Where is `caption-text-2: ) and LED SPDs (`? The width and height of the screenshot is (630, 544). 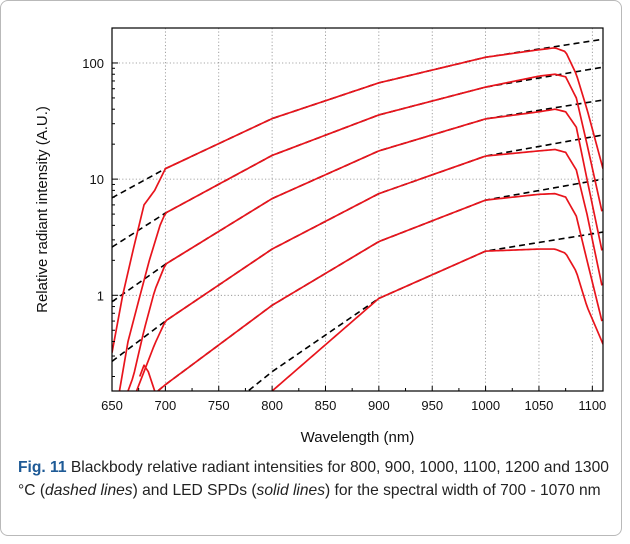
caption-text-2: ) and LED SPDs ( is located at coordinates (194, 490).